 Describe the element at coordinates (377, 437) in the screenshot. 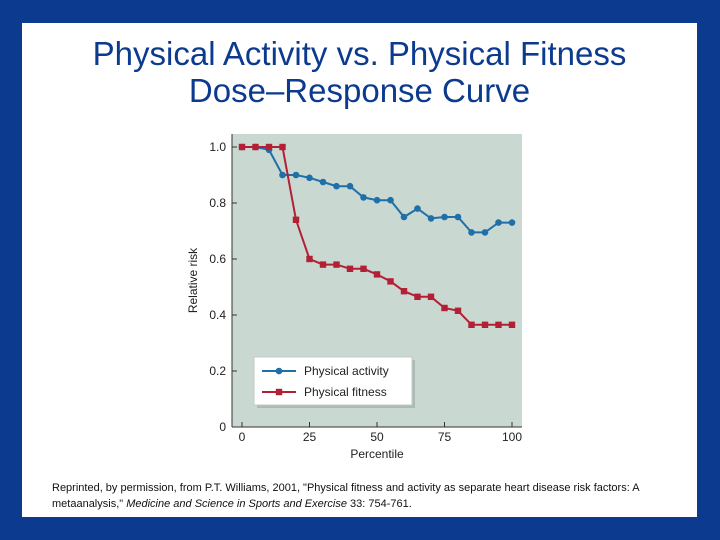

I see `x-tick-label: 50` at that location.